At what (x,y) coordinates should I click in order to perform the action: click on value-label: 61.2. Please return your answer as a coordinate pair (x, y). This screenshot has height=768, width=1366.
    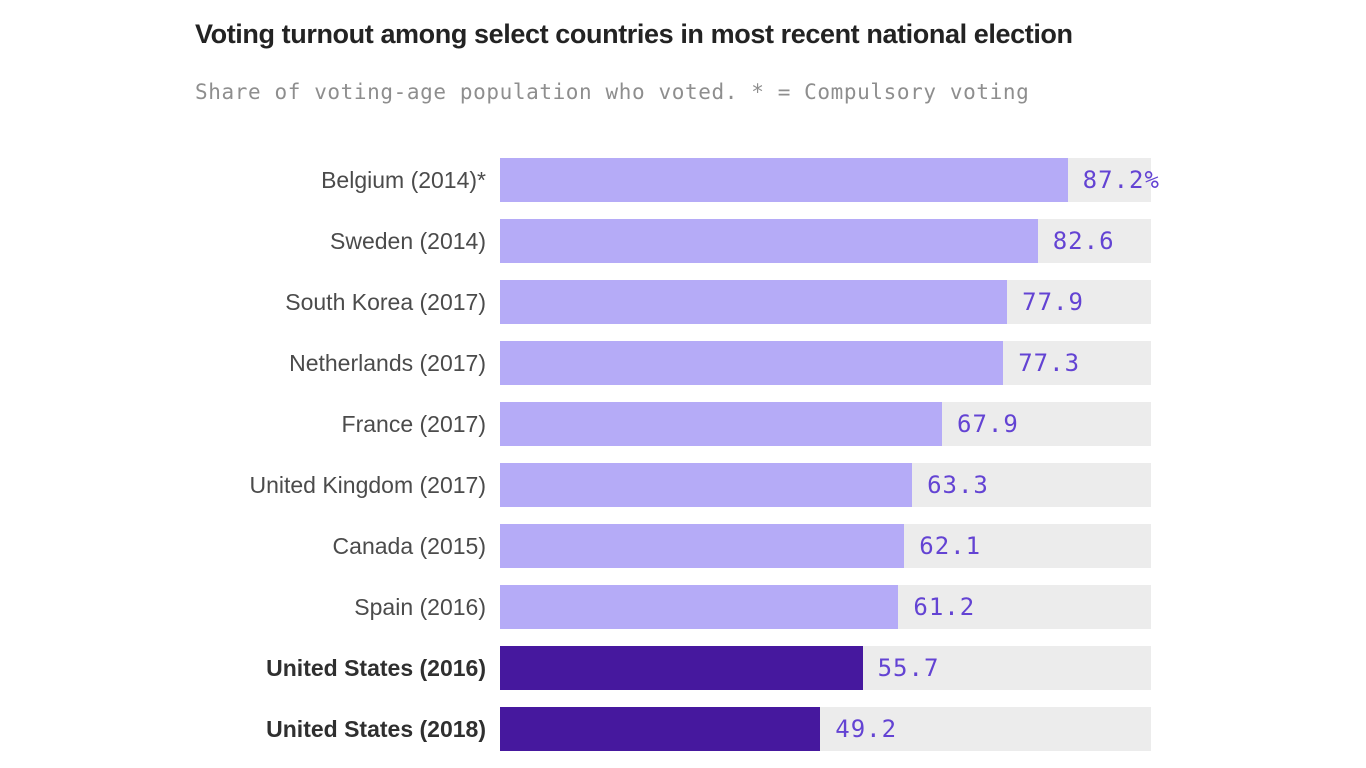
    Looking at the image, I should click on (944, 607).